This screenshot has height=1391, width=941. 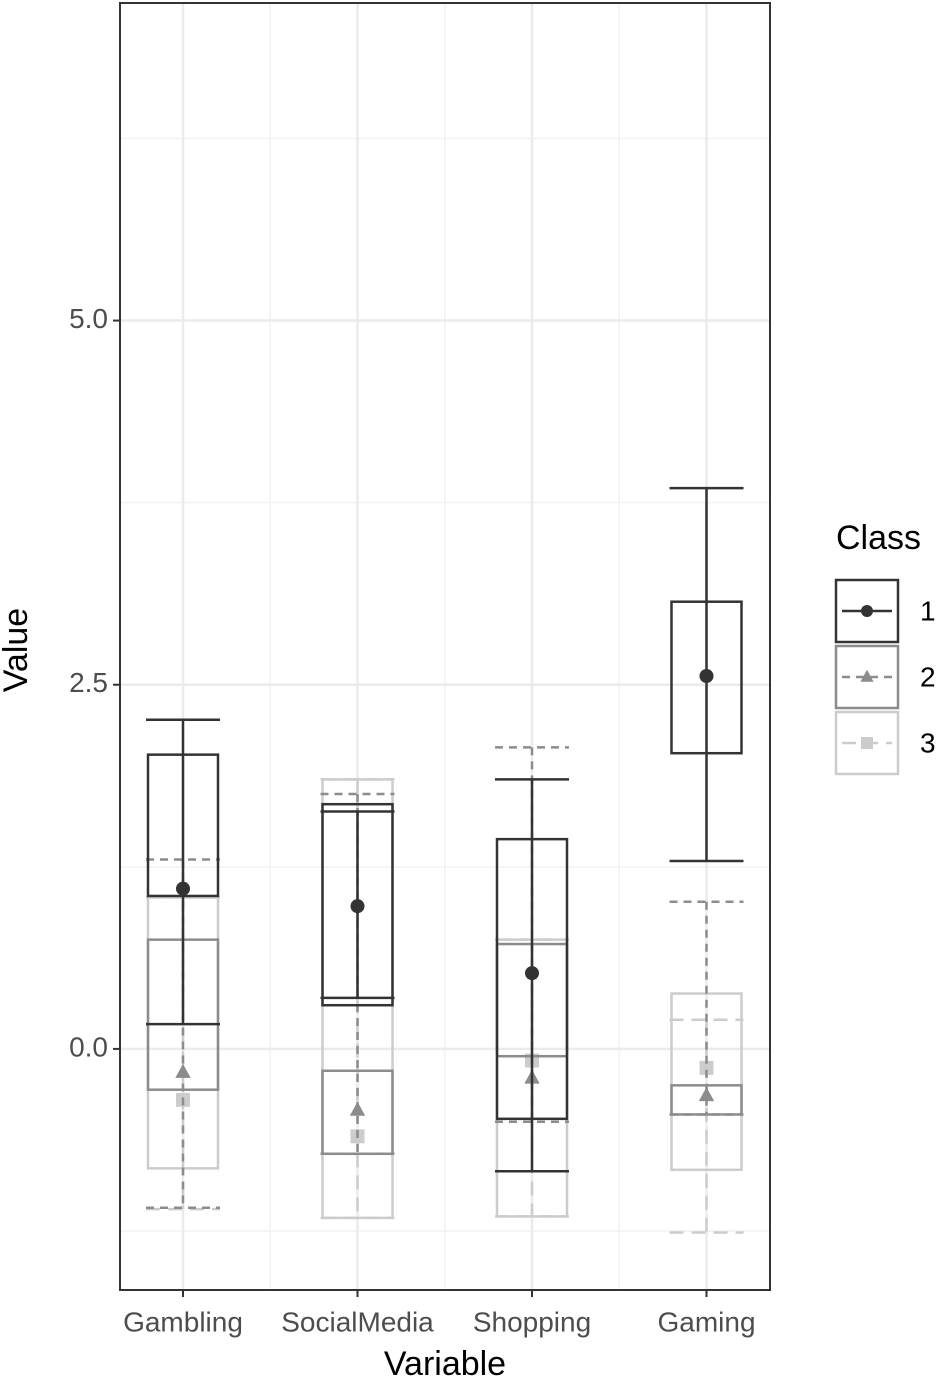 What do you see at coordinates (88, 682) in the screenshot?
I see `y-tick-label: 2.5` at bounding box center [88, 682].